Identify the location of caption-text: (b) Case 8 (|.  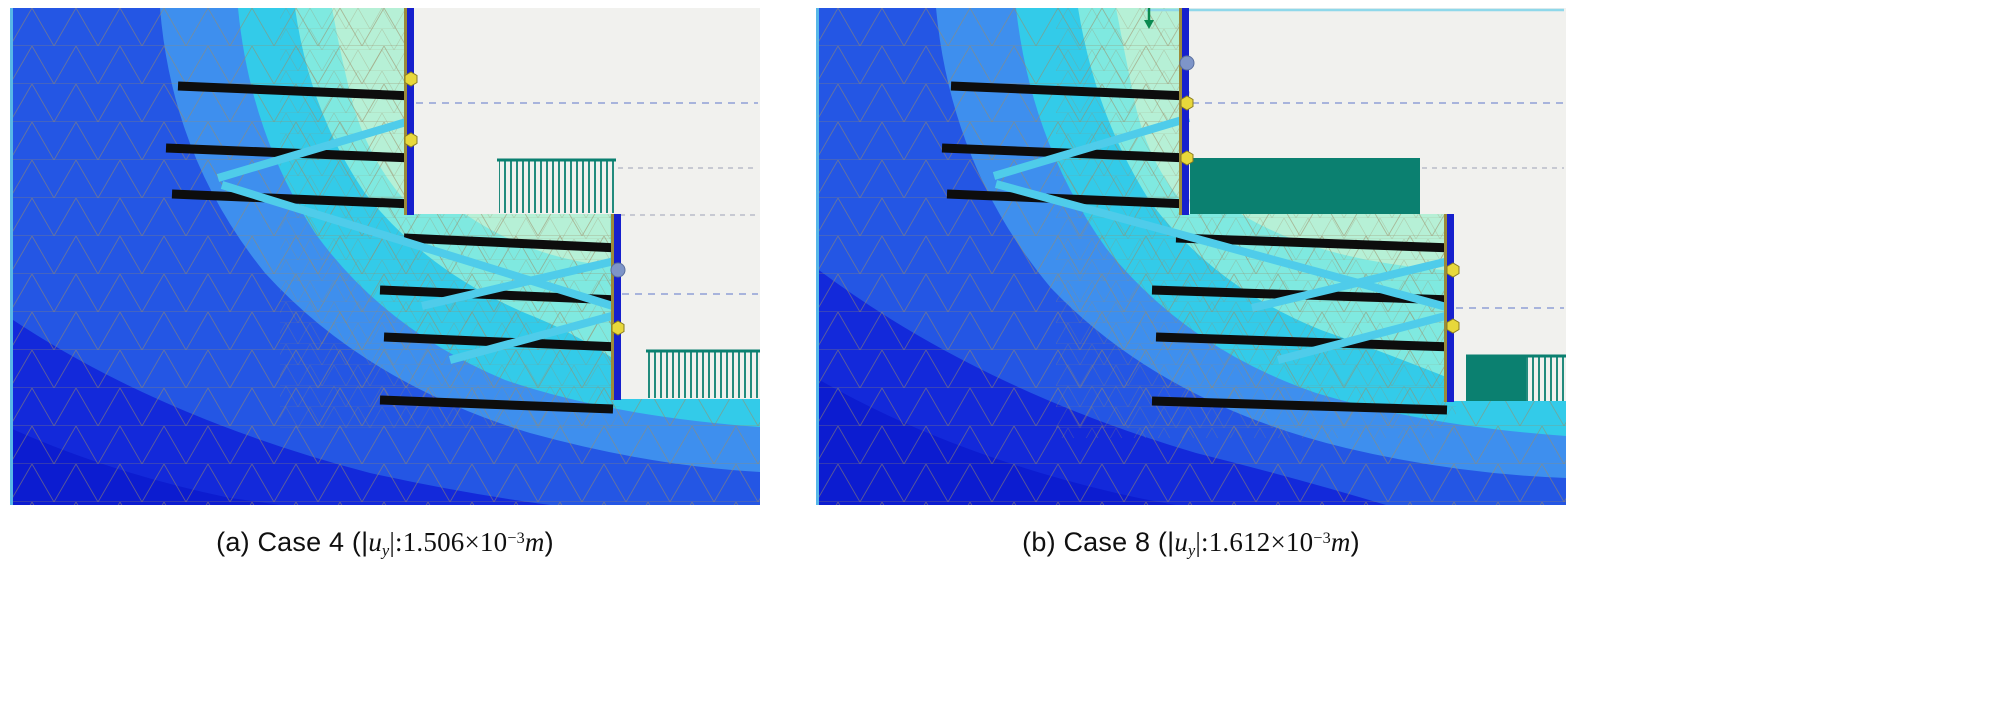
(1098, 542).